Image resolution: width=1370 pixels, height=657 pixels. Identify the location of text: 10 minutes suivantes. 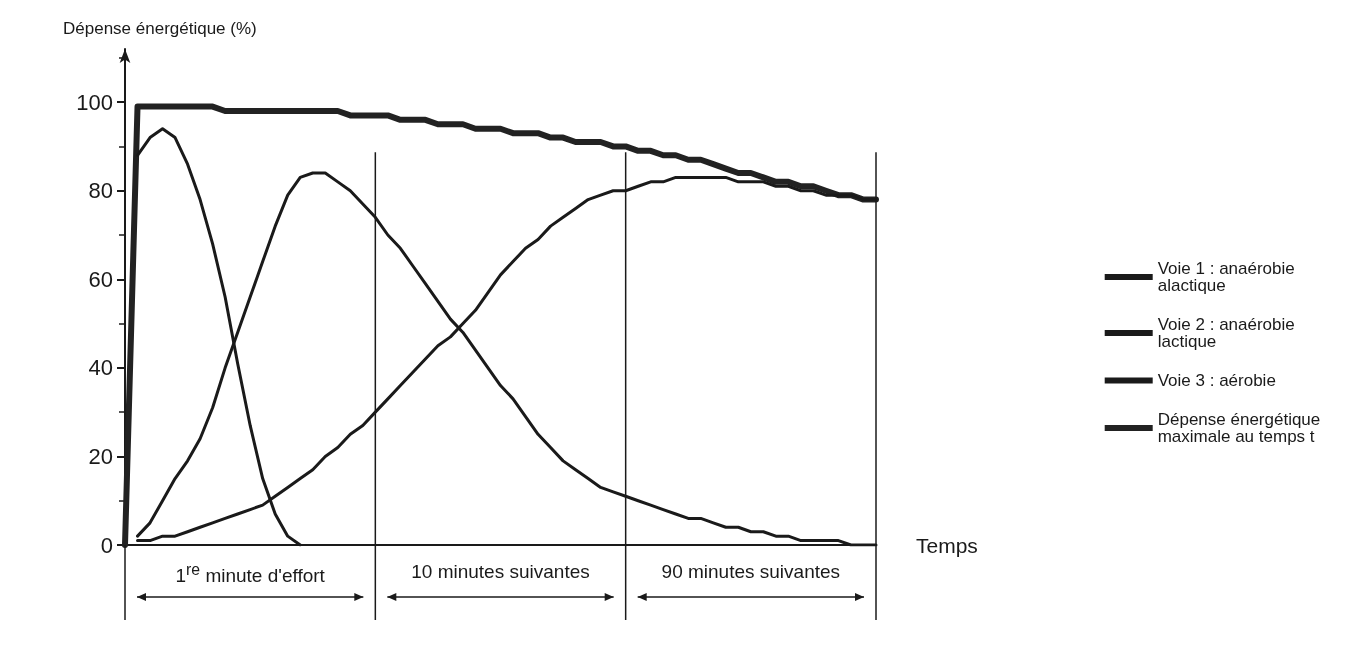
(500, 572).